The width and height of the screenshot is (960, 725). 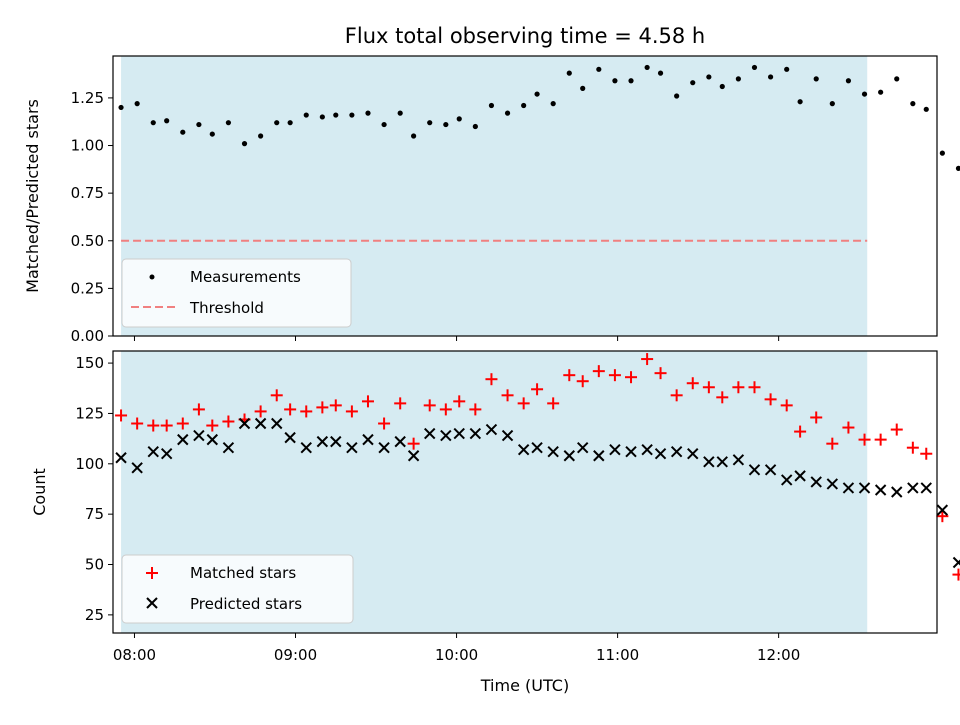 What do you see at coordinates (525, 36) in the screenshot?
I see `figure-title: Flux total observing time = 4.58 h` at bounding box center [525, 36].